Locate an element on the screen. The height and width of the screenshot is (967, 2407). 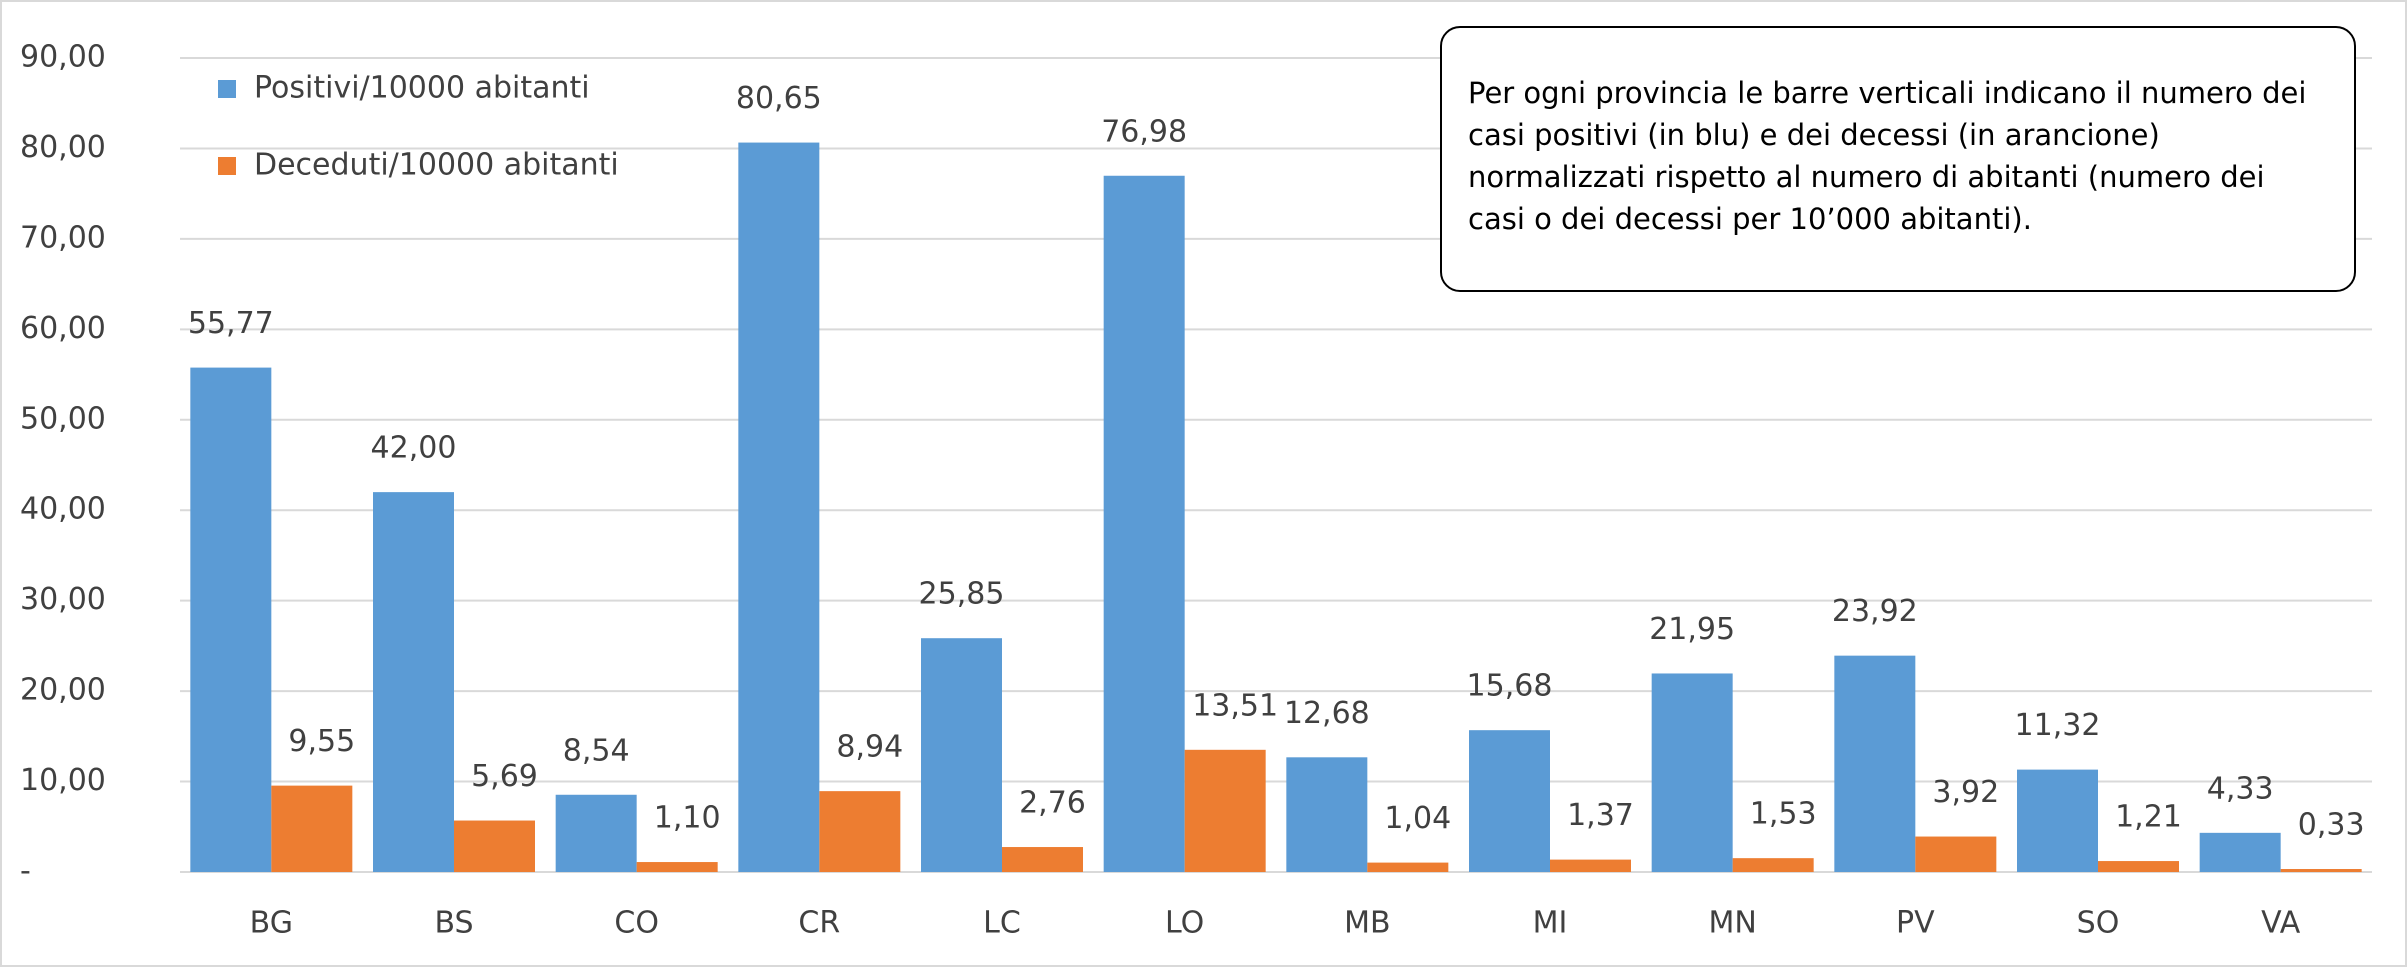
x-tick-label: MB is located at coordinates (1367, 923).